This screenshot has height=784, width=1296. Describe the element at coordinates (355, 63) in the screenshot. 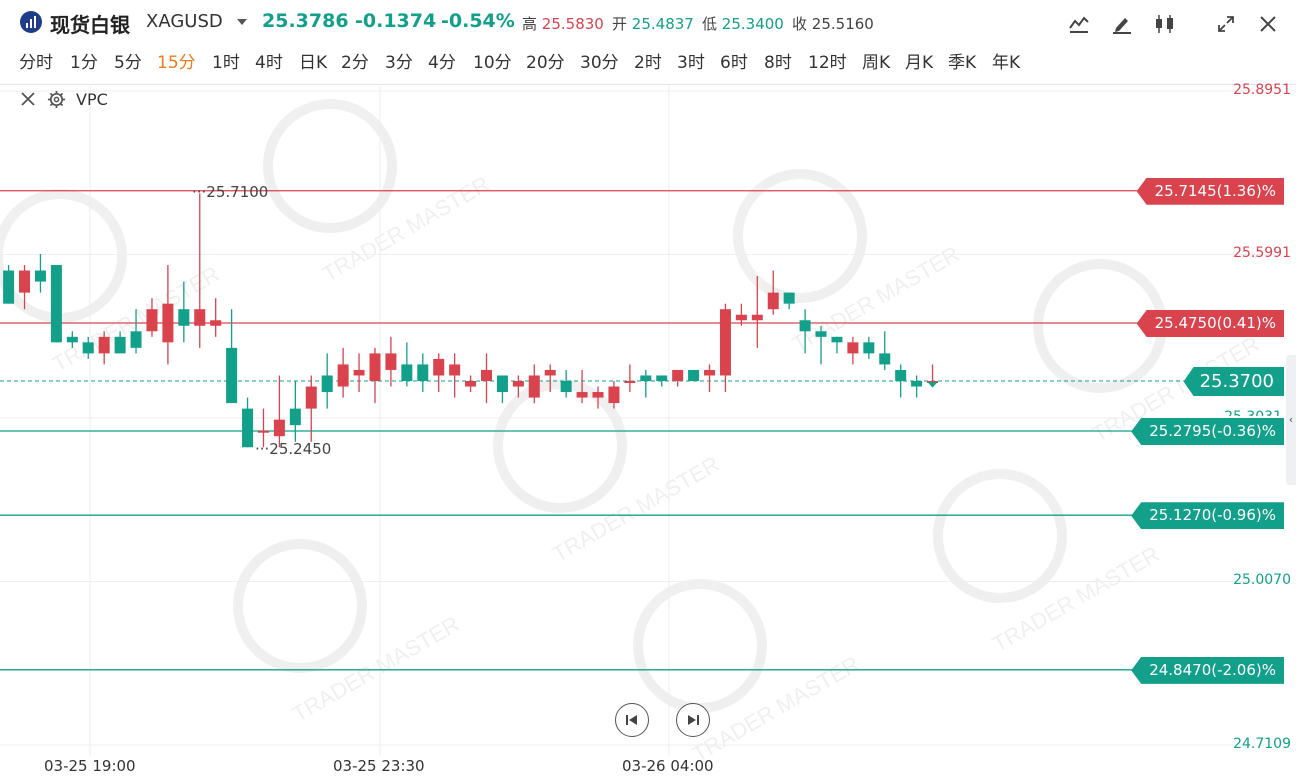

I see `period-tab: 2分` at that location.